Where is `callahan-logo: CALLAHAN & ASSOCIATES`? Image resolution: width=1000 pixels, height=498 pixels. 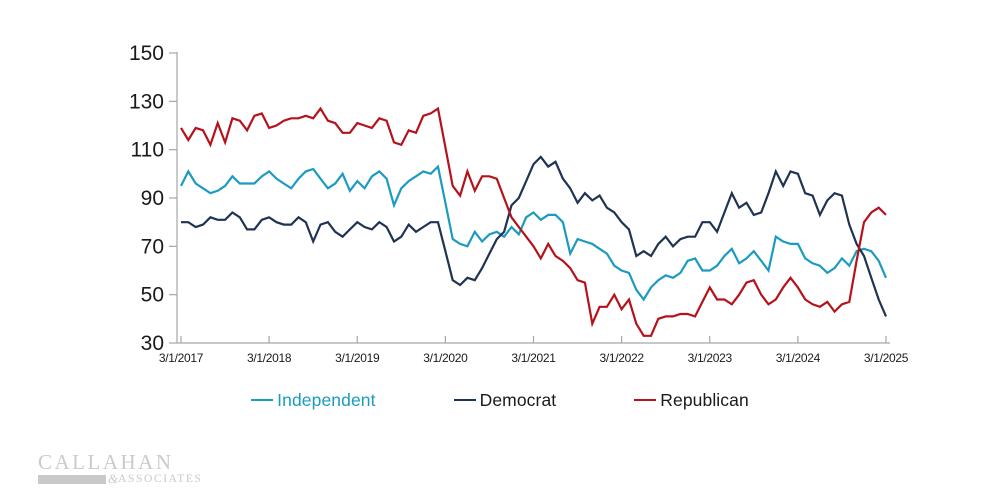 callahan-logo: CALLAHAN & ASSOCIATES is located at coordinates (120, 468).